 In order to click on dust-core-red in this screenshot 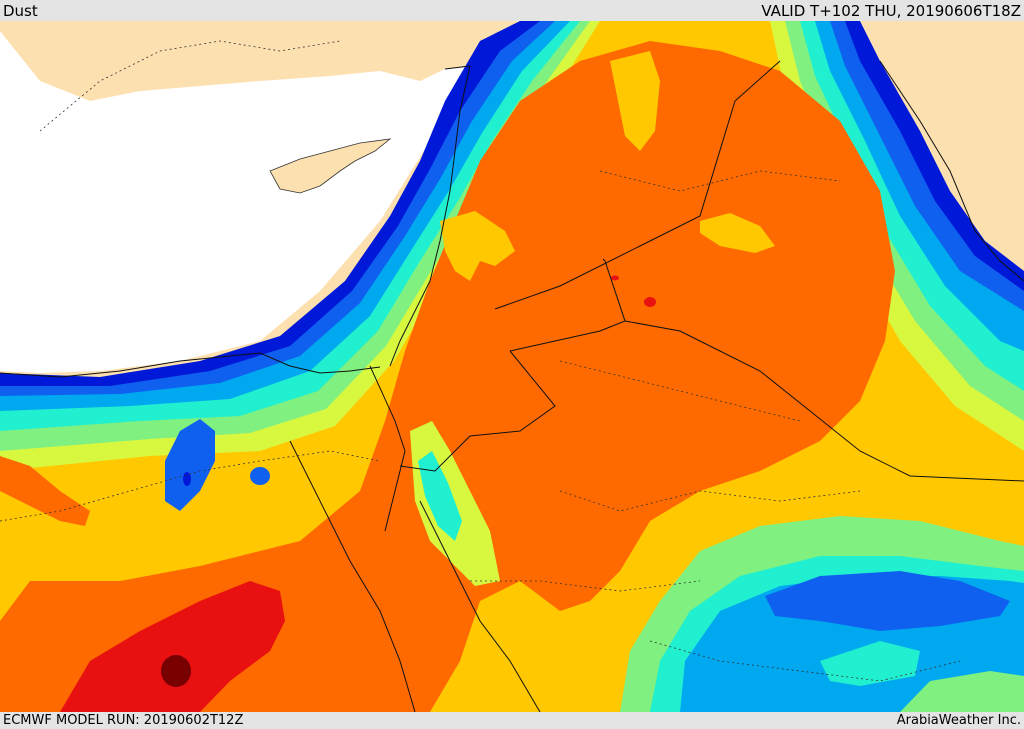, I will do `click(172, 646)`.